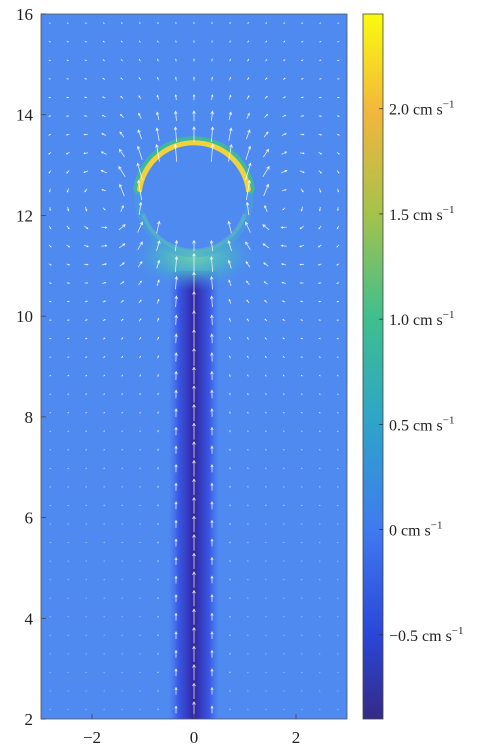  I want to click on colorbar-gradient, so click(373, 366).